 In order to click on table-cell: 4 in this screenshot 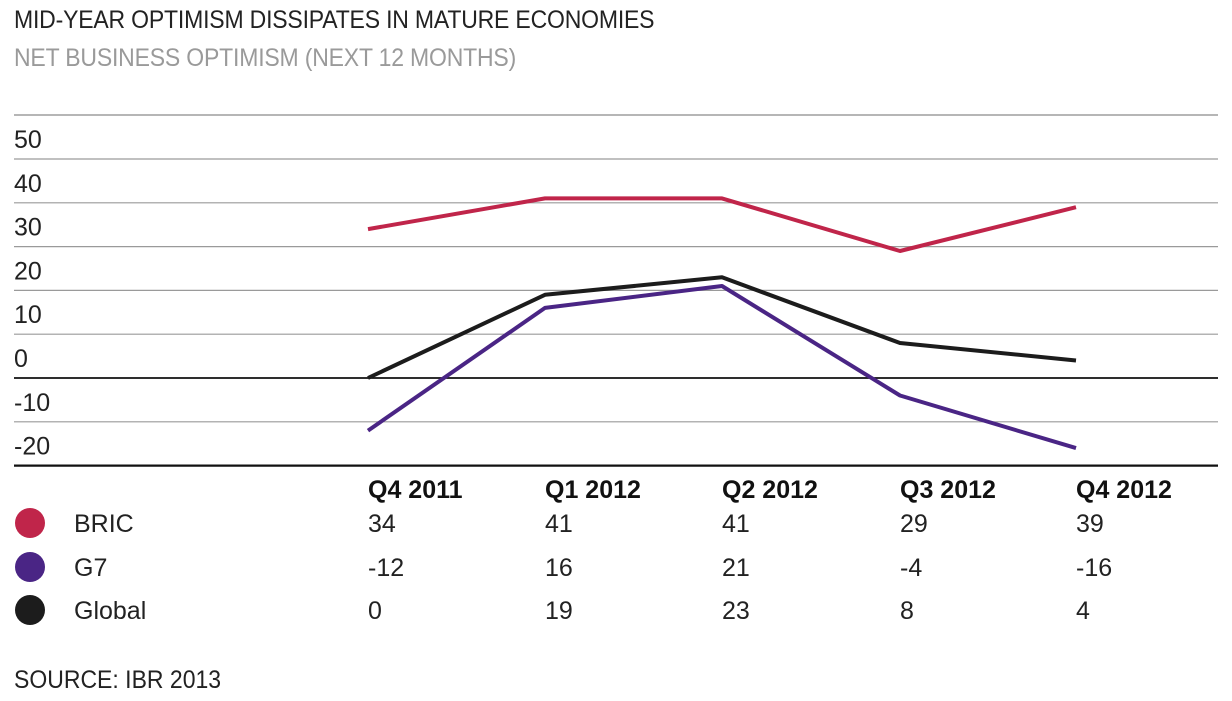, I will do `click(1083, 611)`.